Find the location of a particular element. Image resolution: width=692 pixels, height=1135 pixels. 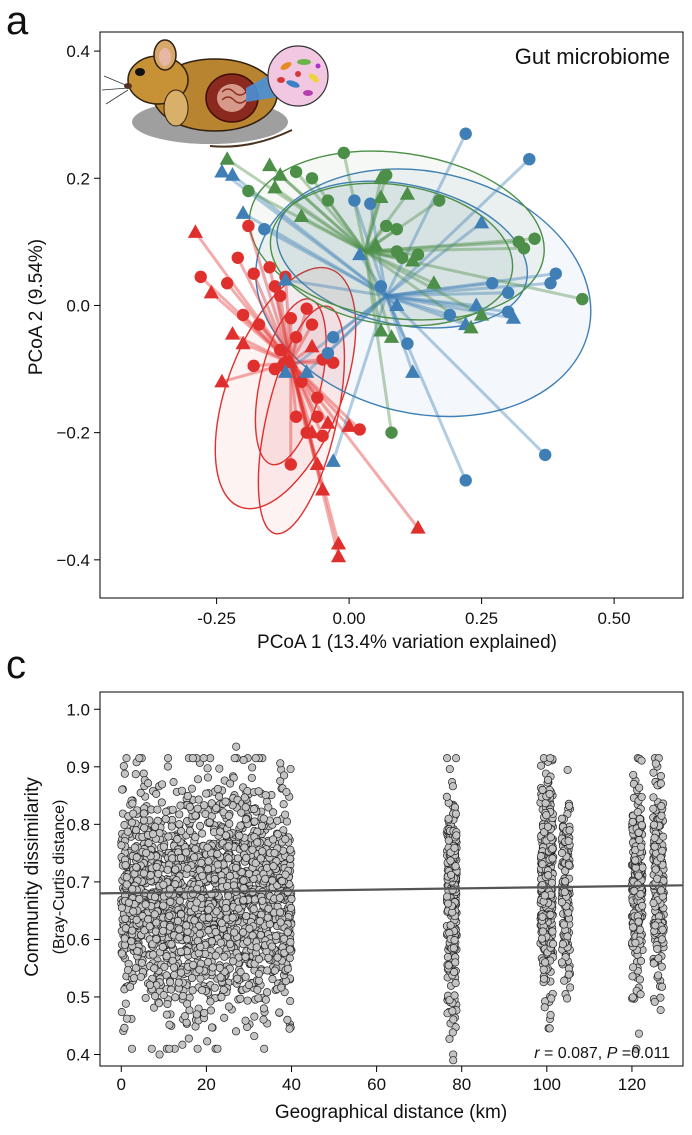

spoke-red is located at coordinates (301, 398).